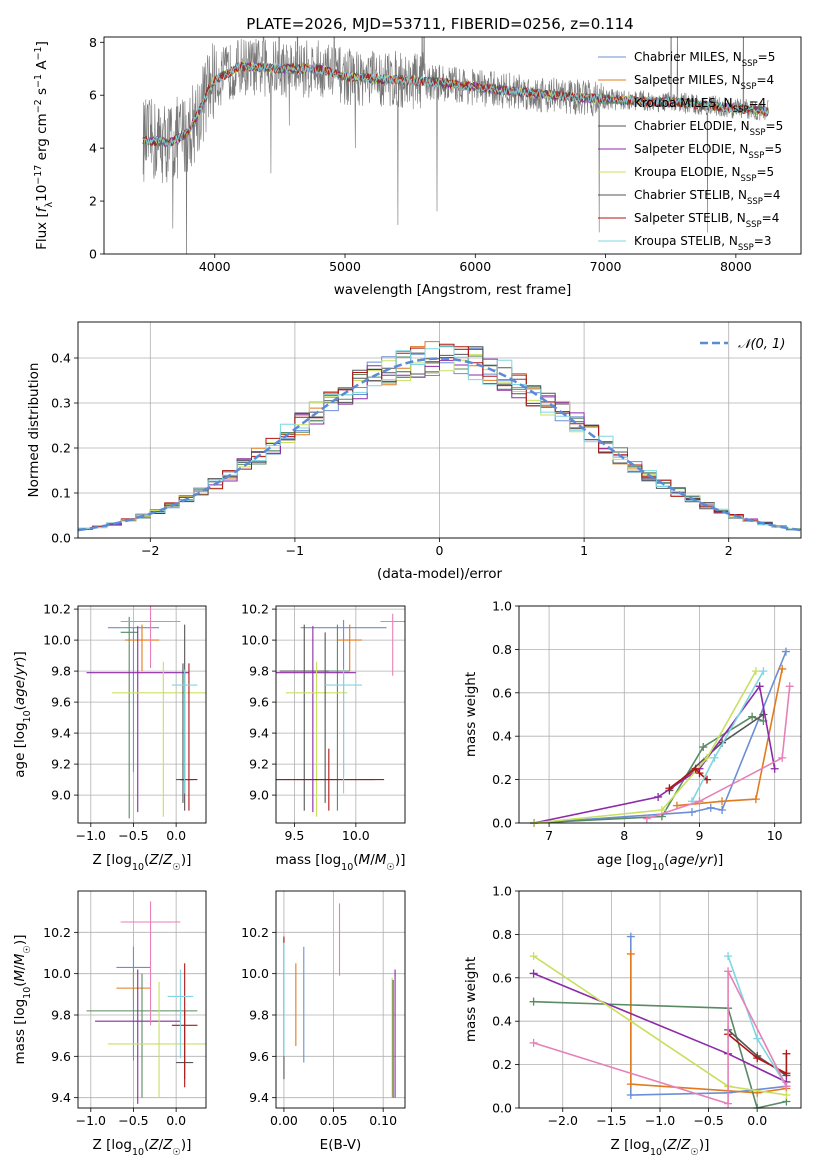  I want to click on x-tick-label: −1.0, so click(91, 835).